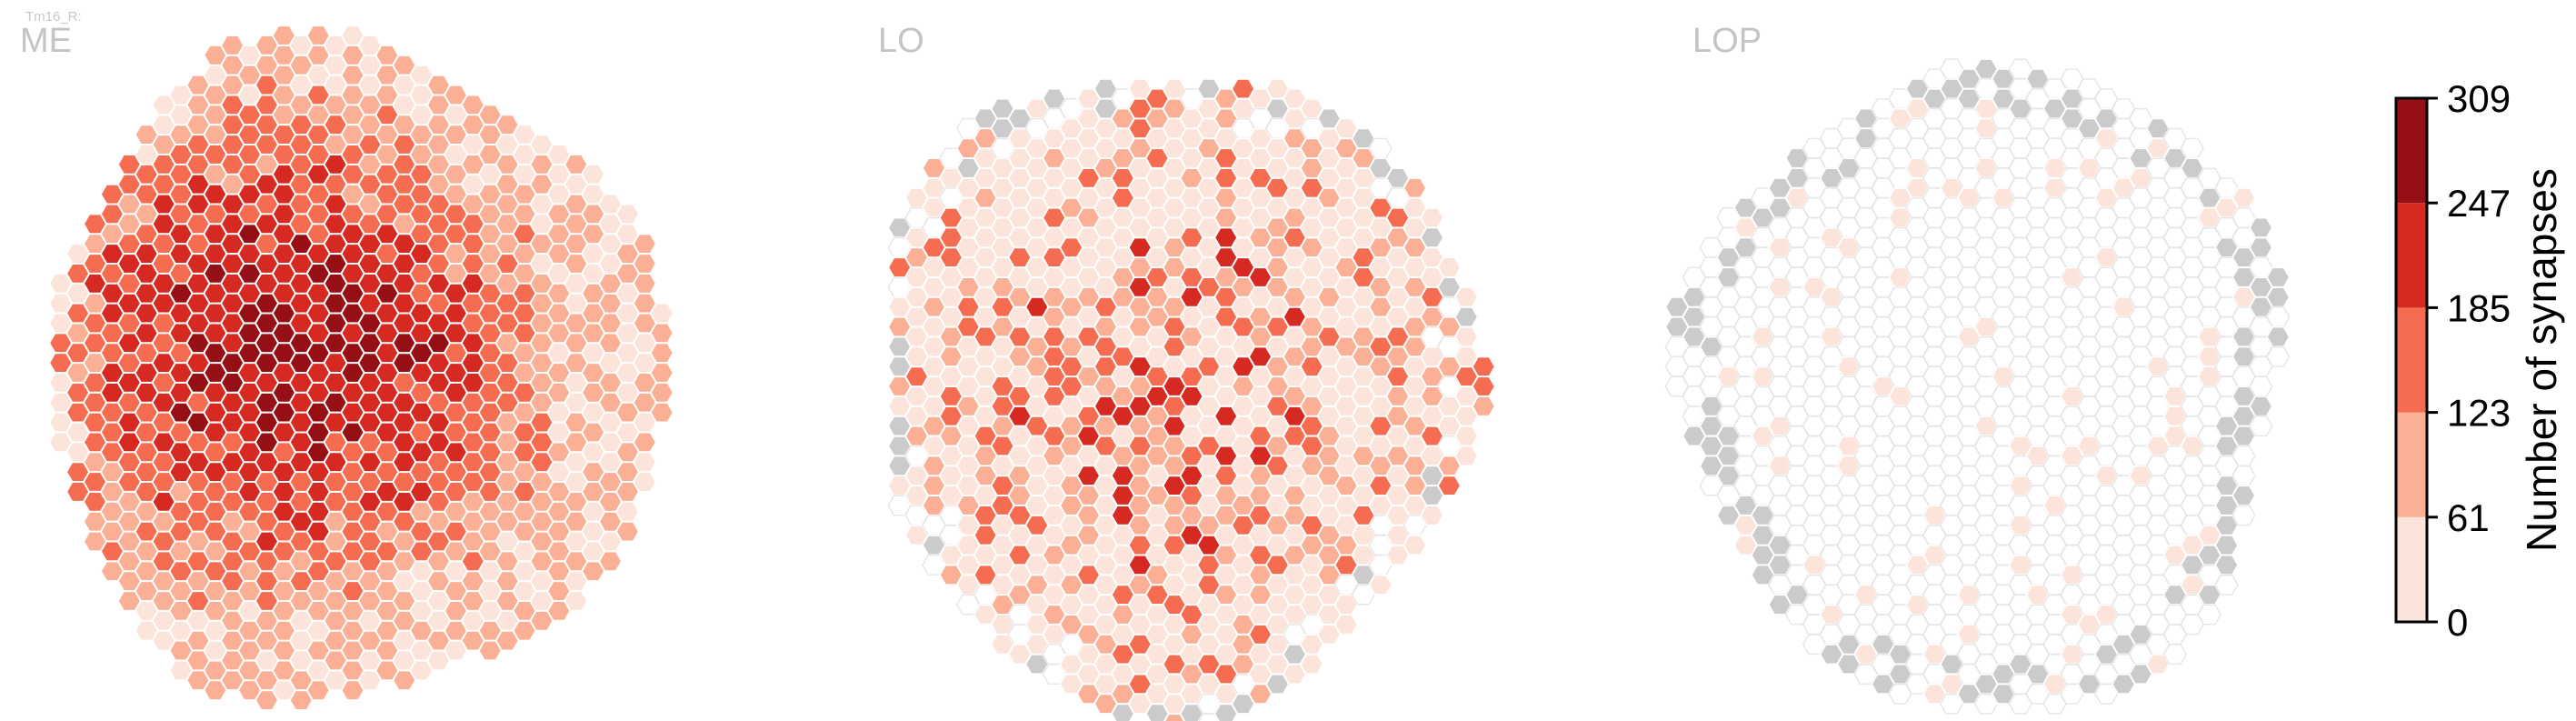  What do you see at coordinates (2468, 517) in the screenshot?
I see `colorbar-tick-label: 61` at bounding box center [2468, 517].